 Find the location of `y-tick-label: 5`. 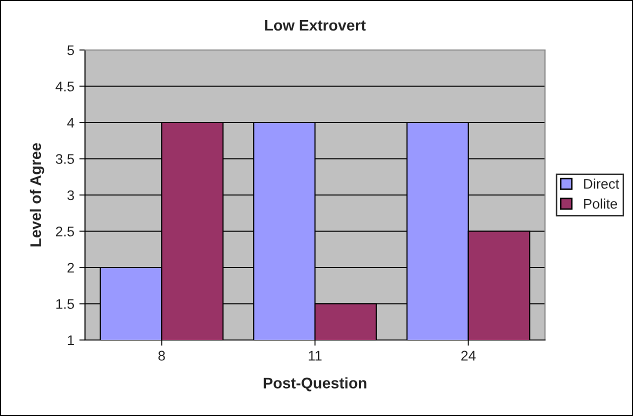

y-tick-label: 5 is located at coordinates (70, 50).